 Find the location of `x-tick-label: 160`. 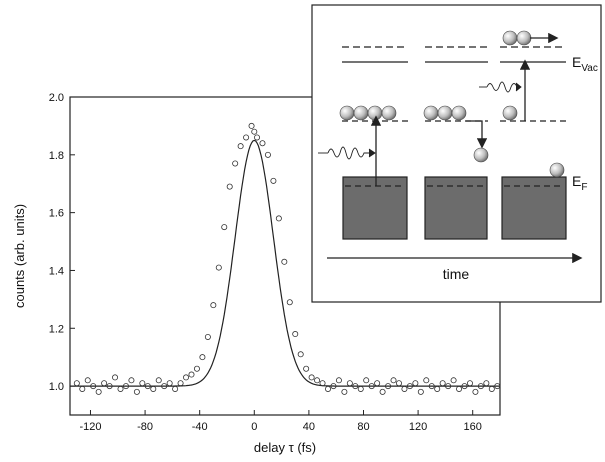

x-tick-label: 160 is located at coordinates (473, 427).